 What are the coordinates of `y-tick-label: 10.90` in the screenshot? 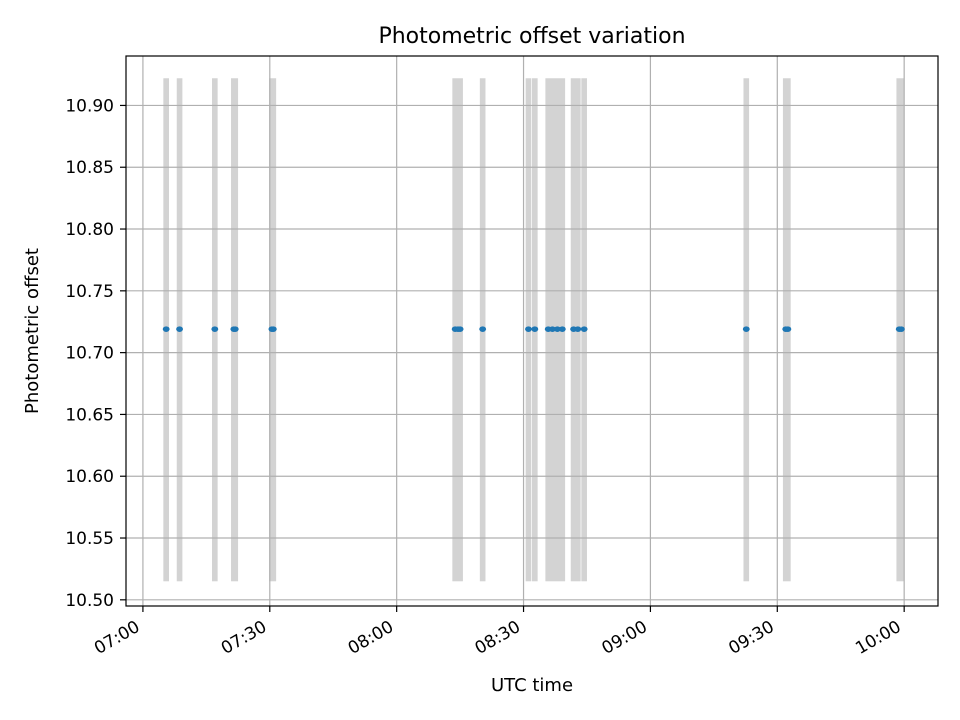 It's located at (89, 106).